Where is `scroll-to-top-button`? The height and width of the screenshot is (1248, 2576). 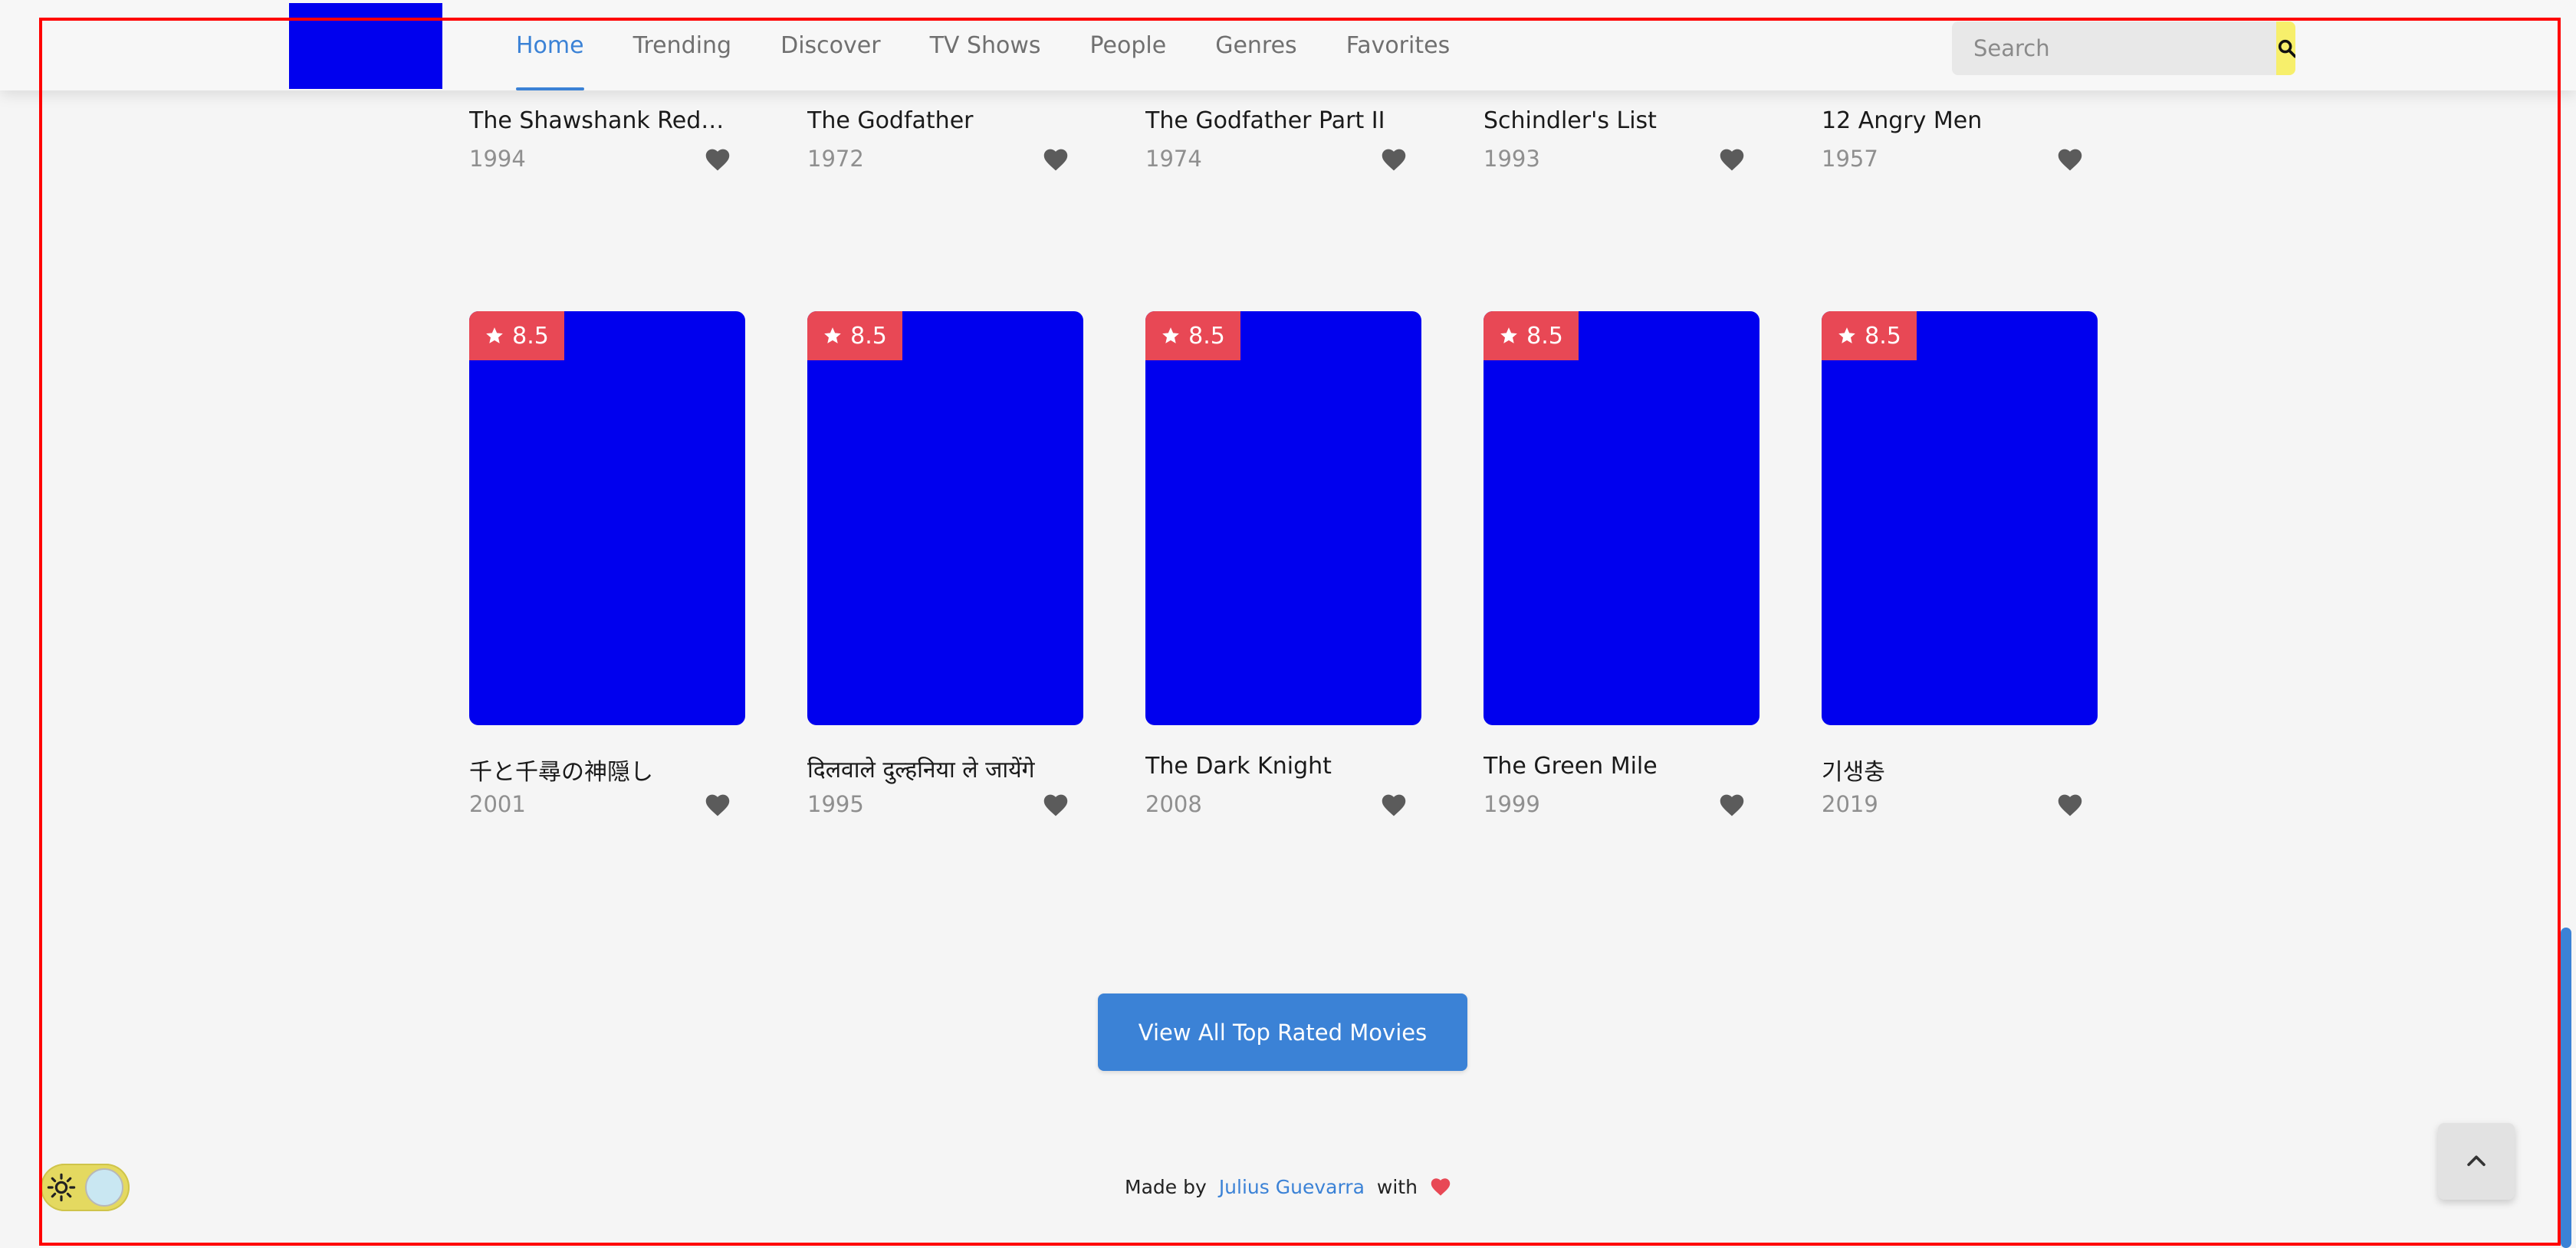
scroll-to-top-button is located at coordinates (2477, 1162).